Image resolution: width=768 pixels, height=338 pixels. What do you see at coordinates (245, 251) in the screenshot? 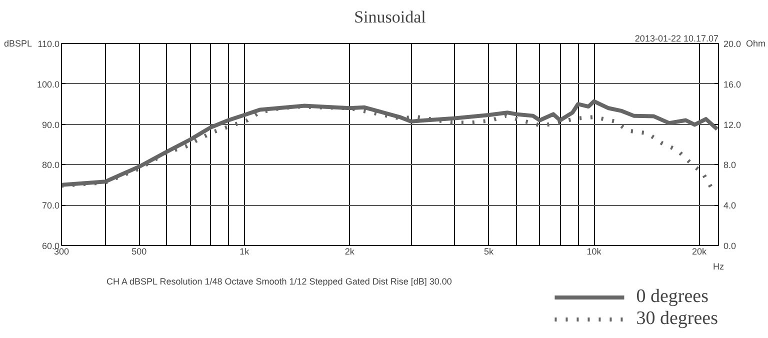
I see `x-tick-label: 1k` at bounding box center [245, 251].